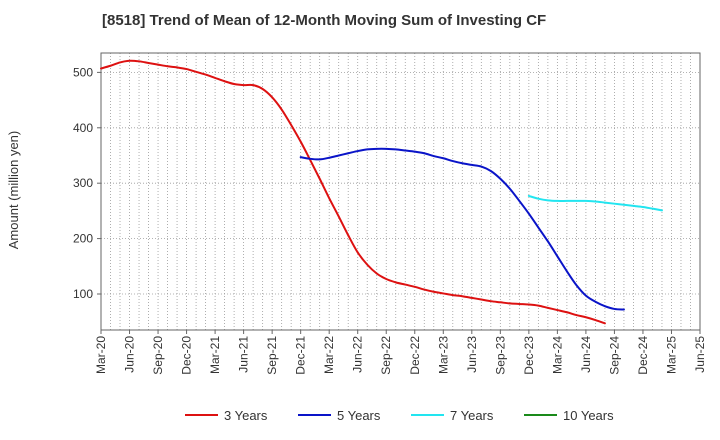  I want to click on x-tick-label: Dec-23, so click(529, 355).